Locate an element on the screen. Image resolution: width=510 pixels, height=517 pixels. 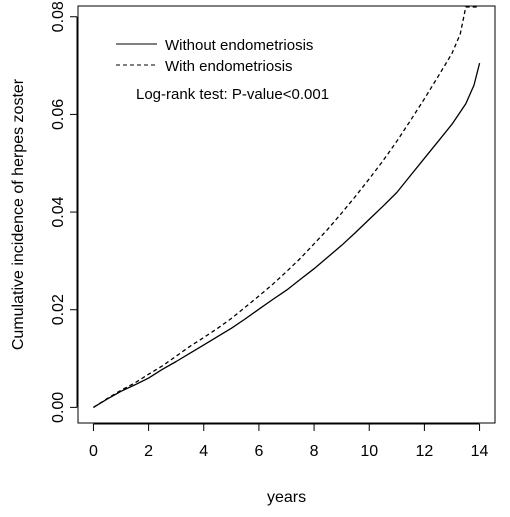
legend-label-without-endometriosis: Without endometriosis is located at coordinates (239, 45).